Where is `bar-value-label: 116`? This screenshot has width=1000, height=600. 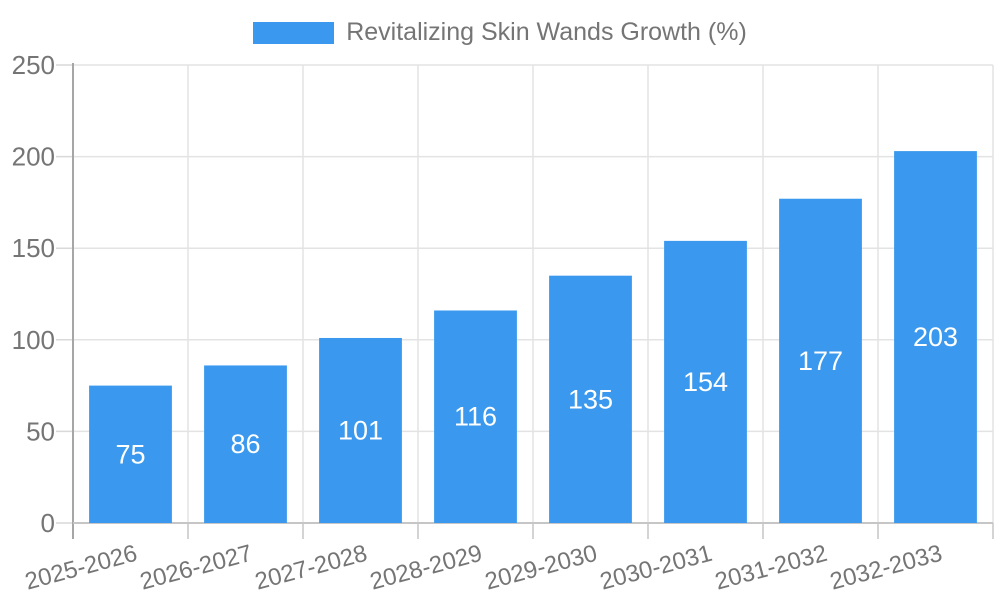
bar-value-label: 116 is located at coordinates (475, 417).